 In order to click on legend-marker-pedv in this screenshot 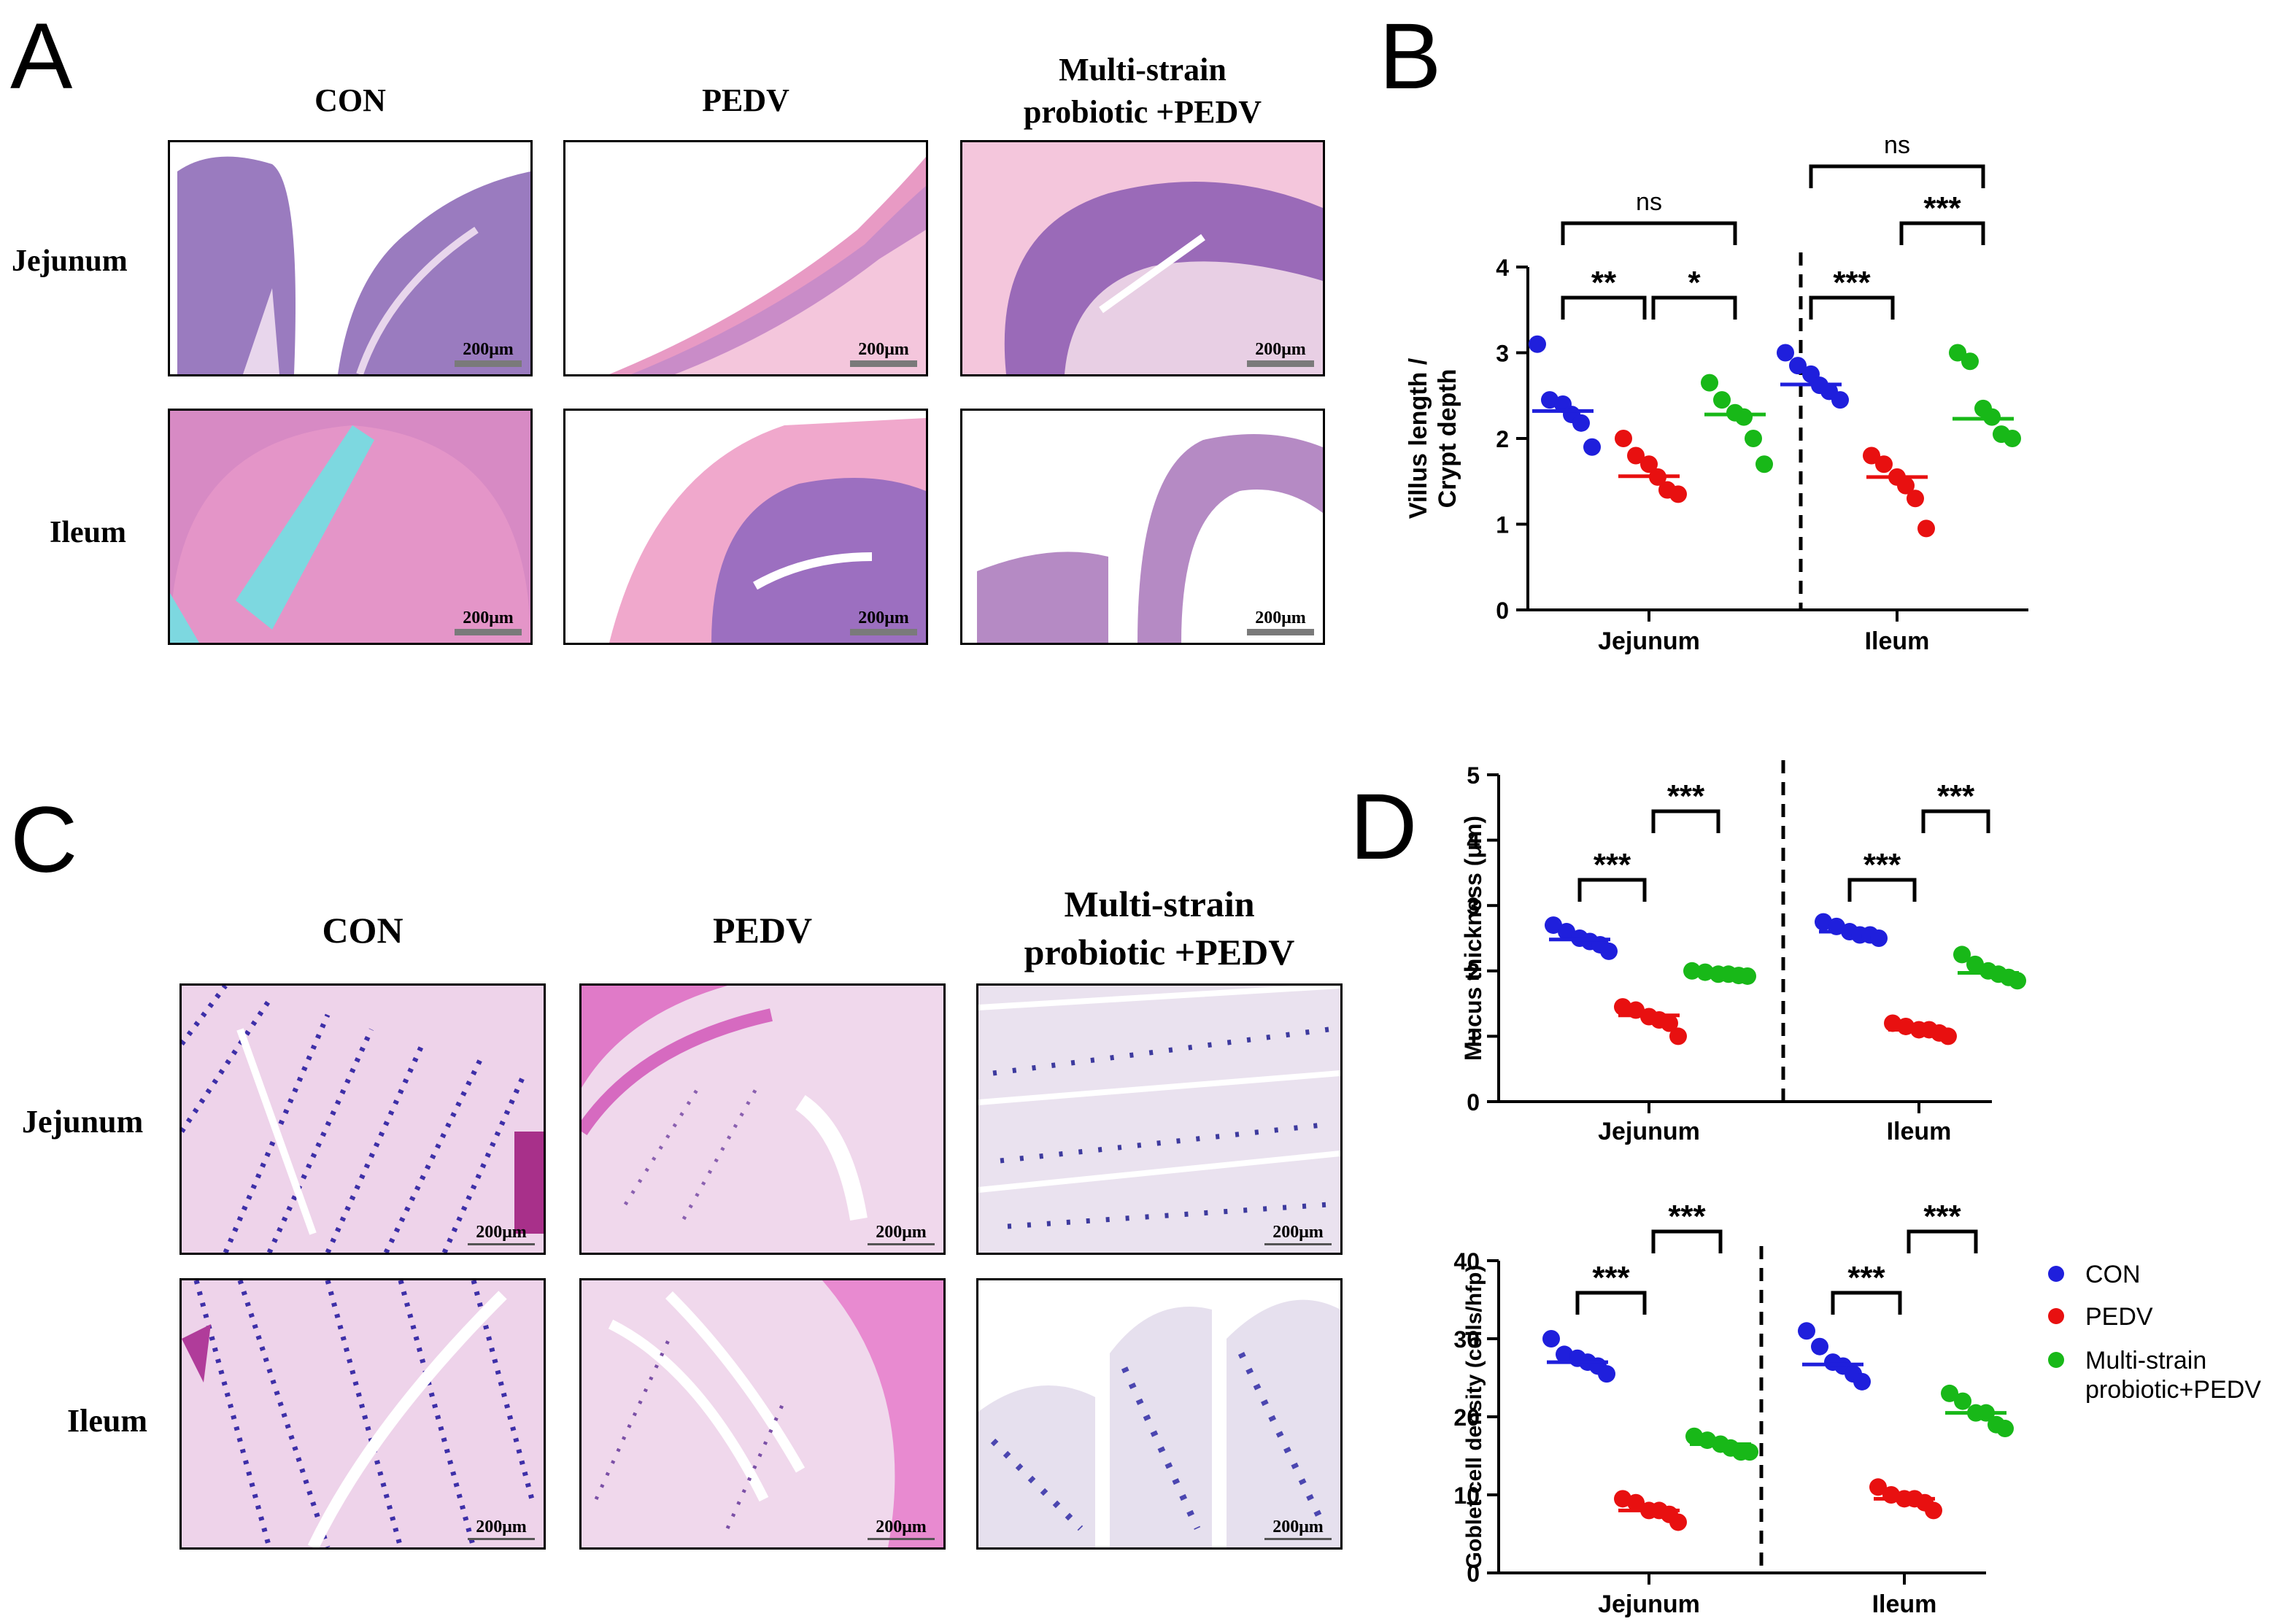, I will do `click(2056, 1316)`.